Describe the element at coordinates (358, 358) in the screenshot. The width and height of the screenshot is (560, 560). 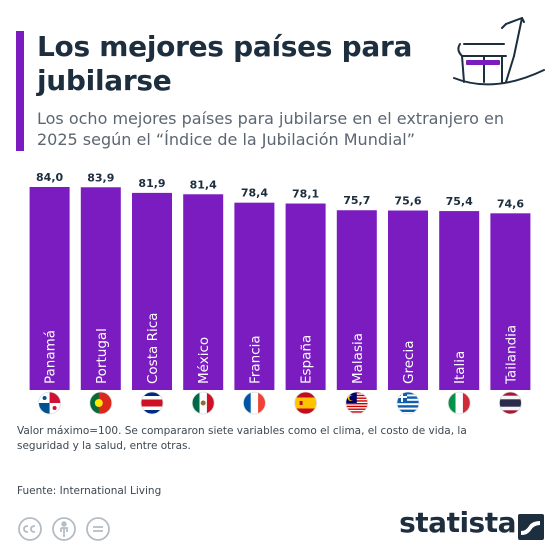
I see `category-label-7: Malasia` at that location.